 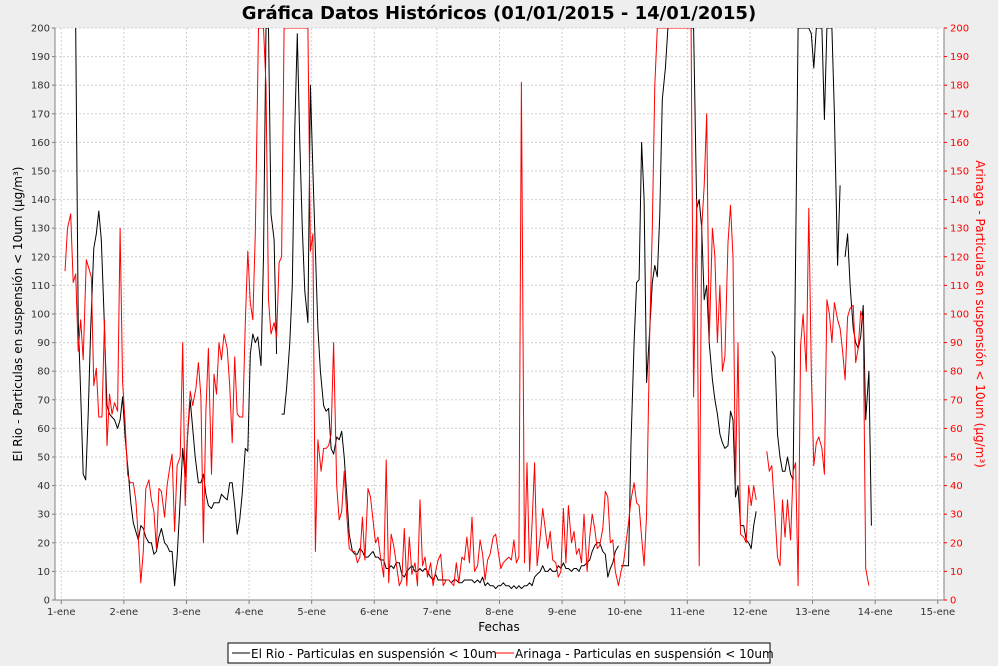 I want to click on y-tick-label-right: 90, so click(x=956, y=343).